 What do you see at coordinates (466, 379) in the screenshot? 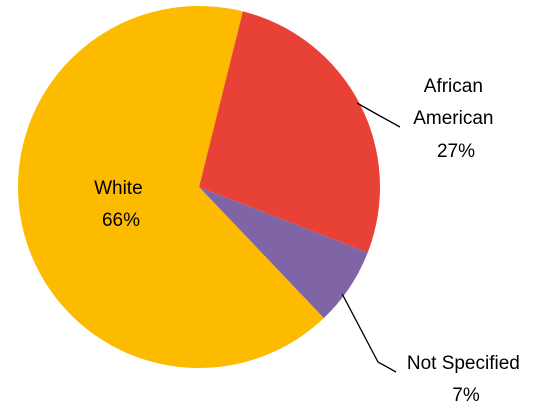
I see `slice-label-not-specified: Not Specified 7%` at bounding box center [466, 379].